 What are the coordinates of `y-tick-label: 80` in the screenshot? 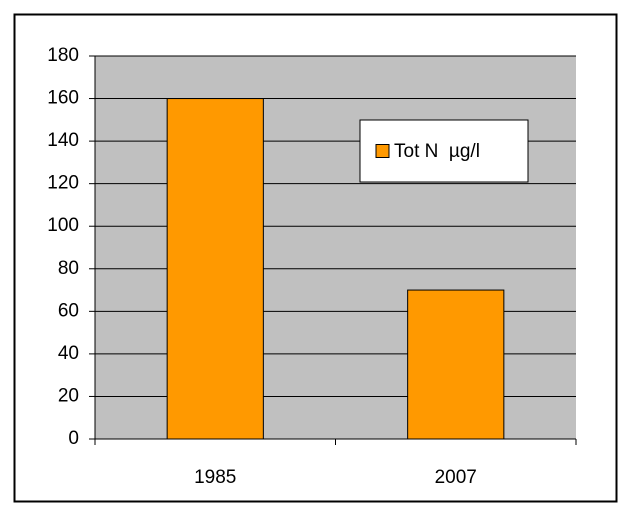 It's located at (68, 268).